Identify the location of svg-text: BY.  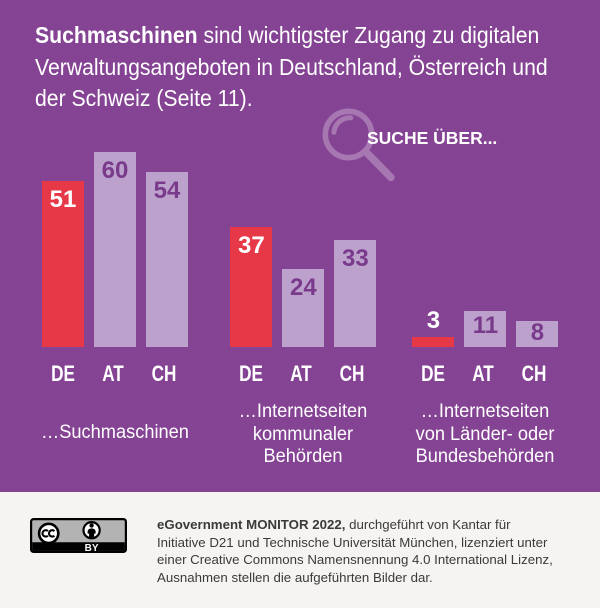
(91, 548).